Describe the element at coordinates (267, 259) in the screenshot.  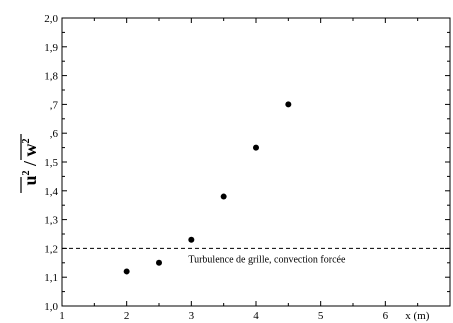
I see `reference-line-label: Turbulence de grille, convection forcée` at that location.